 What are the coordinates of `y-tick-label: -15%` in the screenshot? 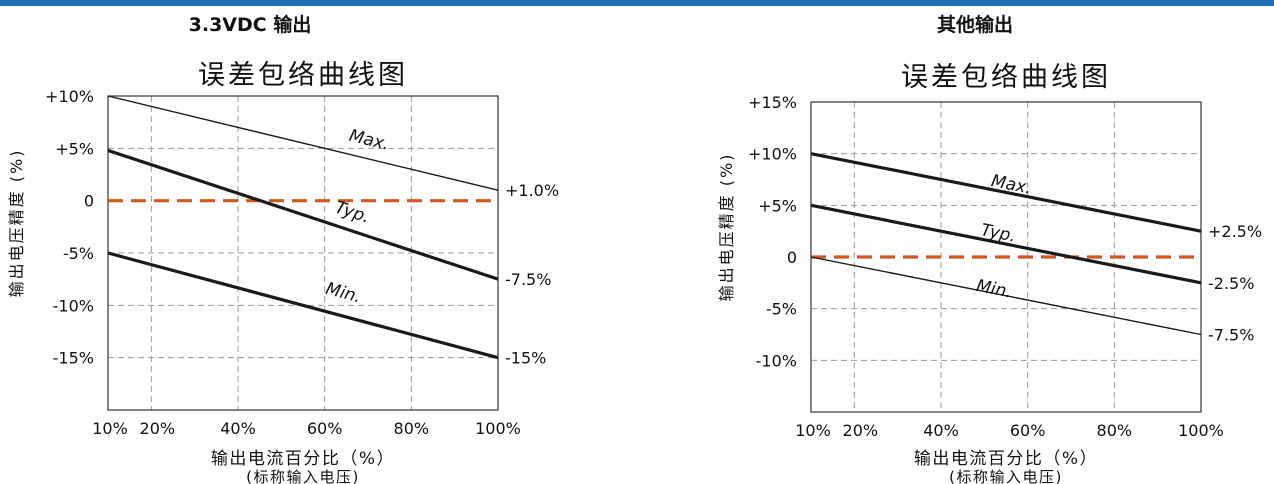 It's located at (73, 358).